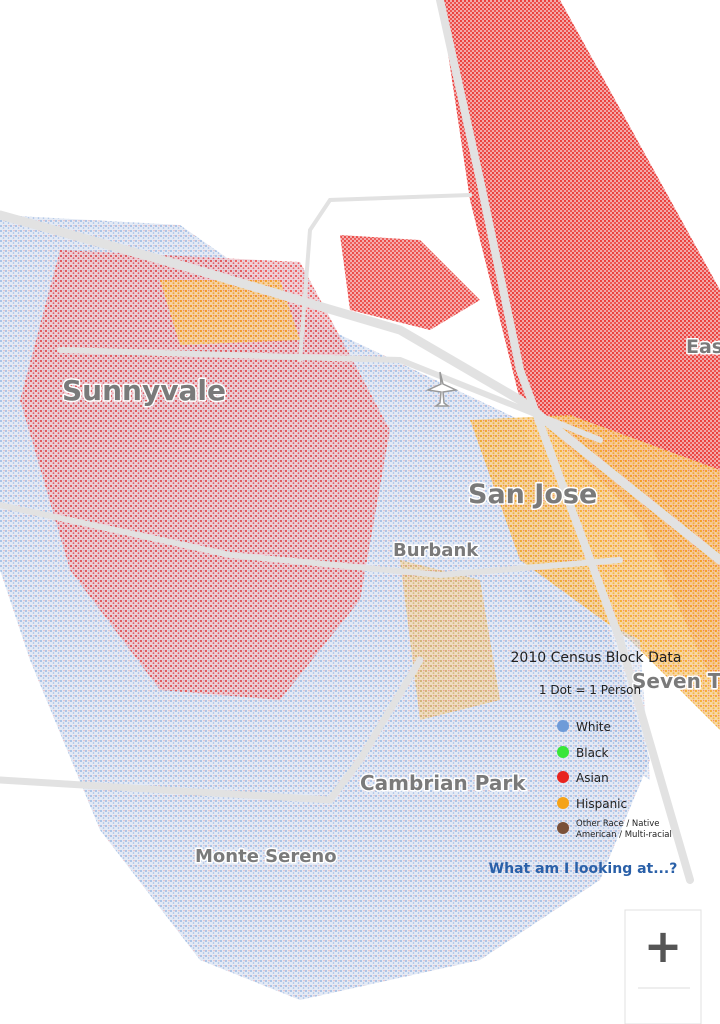 The width and height of the screenshot is (720, 1024). Describe the element at coordinates (266, 856) in the screenshot. I see `place-label: Monte Sereno` at that location.